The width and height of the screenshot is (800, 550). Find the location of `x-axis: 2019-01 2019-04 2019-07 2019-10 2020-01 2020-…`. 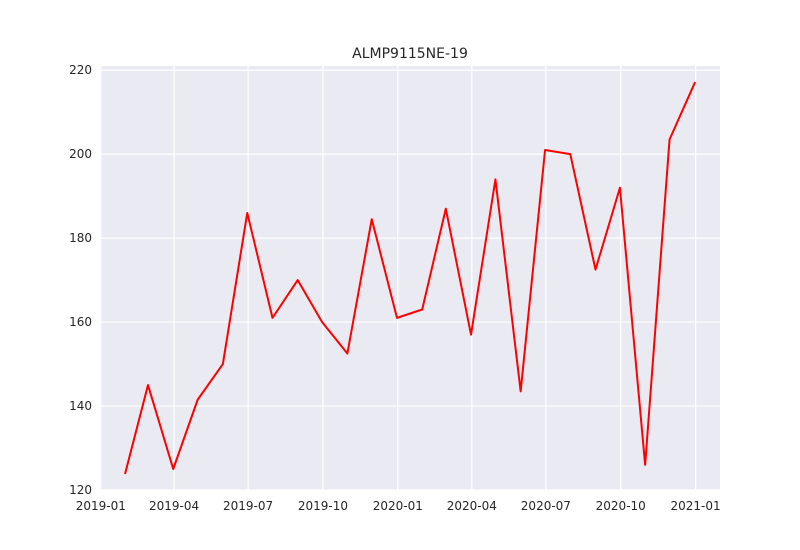

x-axis: 2019-01 2019-04 2019-07 2019-10 2020-01 2020-… is located at coordinates (398, 506).